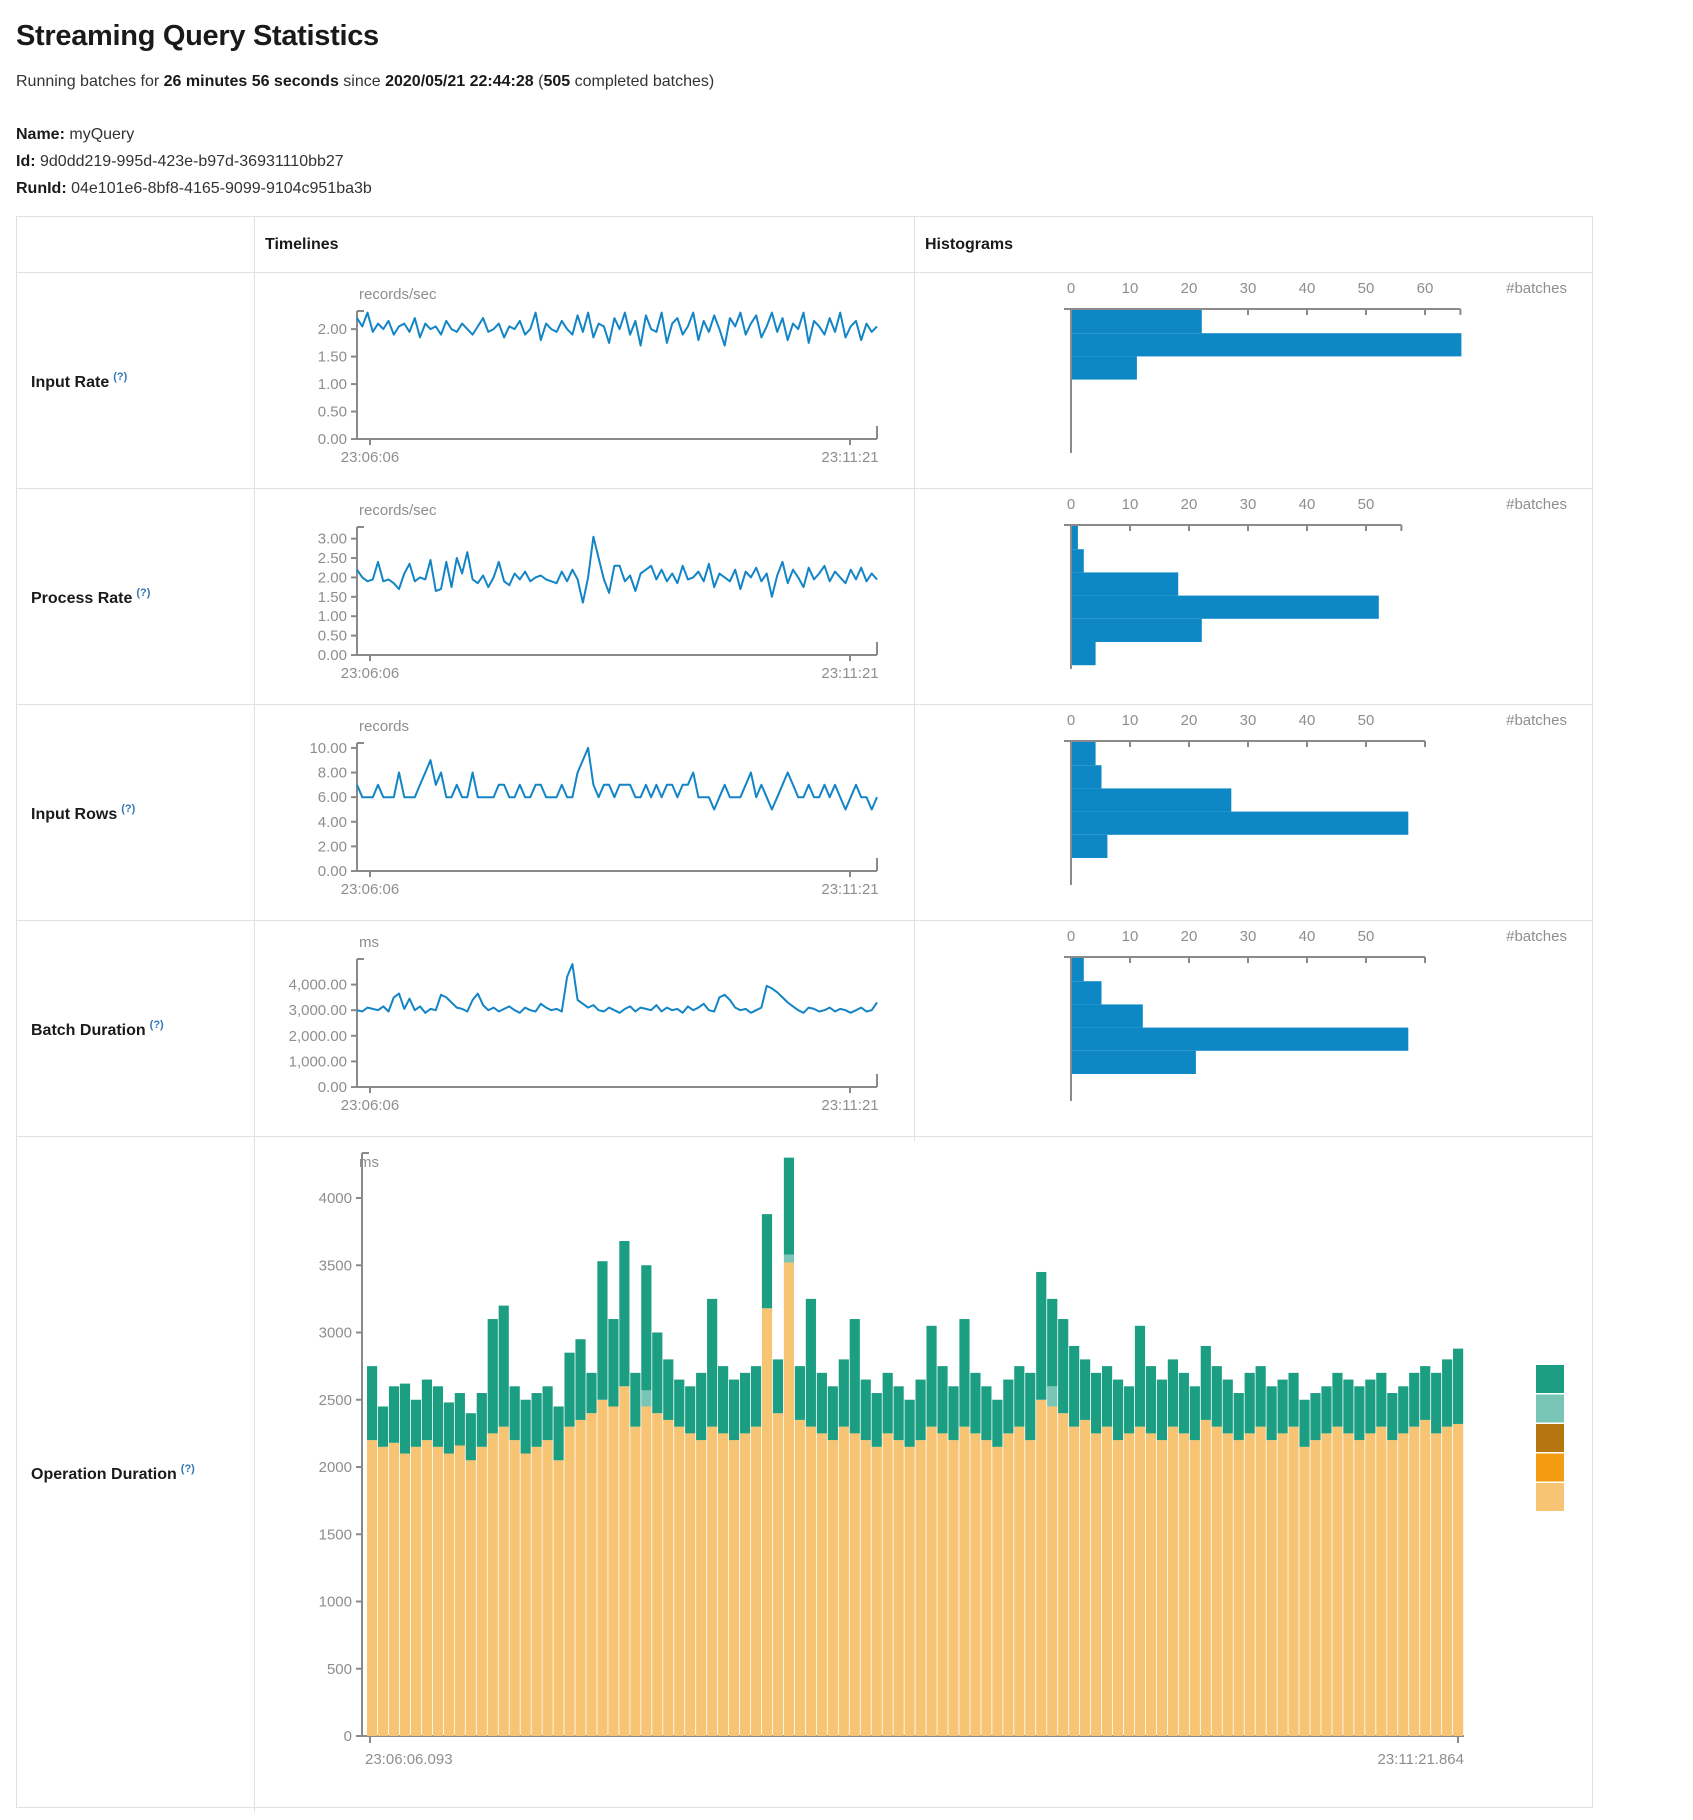 This screenshot has width=1693, height=1820. I want to click on process-rate-label-text: Process Rate, so click(82, 598).